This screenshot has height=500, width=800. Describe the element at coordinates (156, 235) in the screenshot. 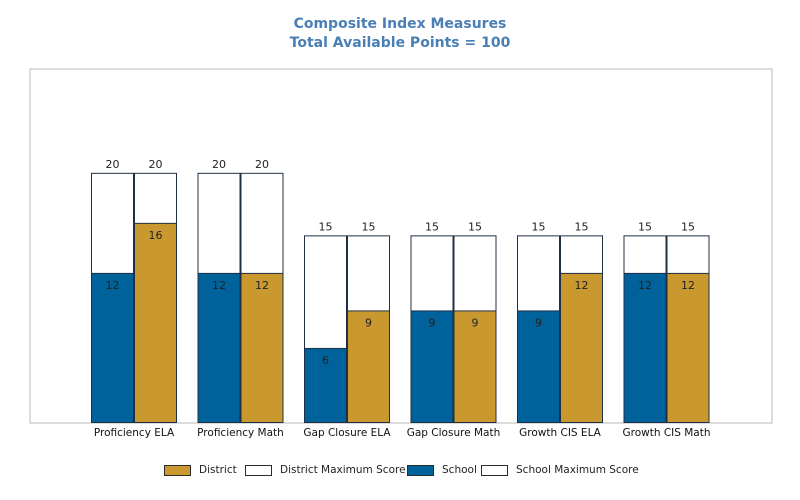

I see `district-value-label: 16` at that location.